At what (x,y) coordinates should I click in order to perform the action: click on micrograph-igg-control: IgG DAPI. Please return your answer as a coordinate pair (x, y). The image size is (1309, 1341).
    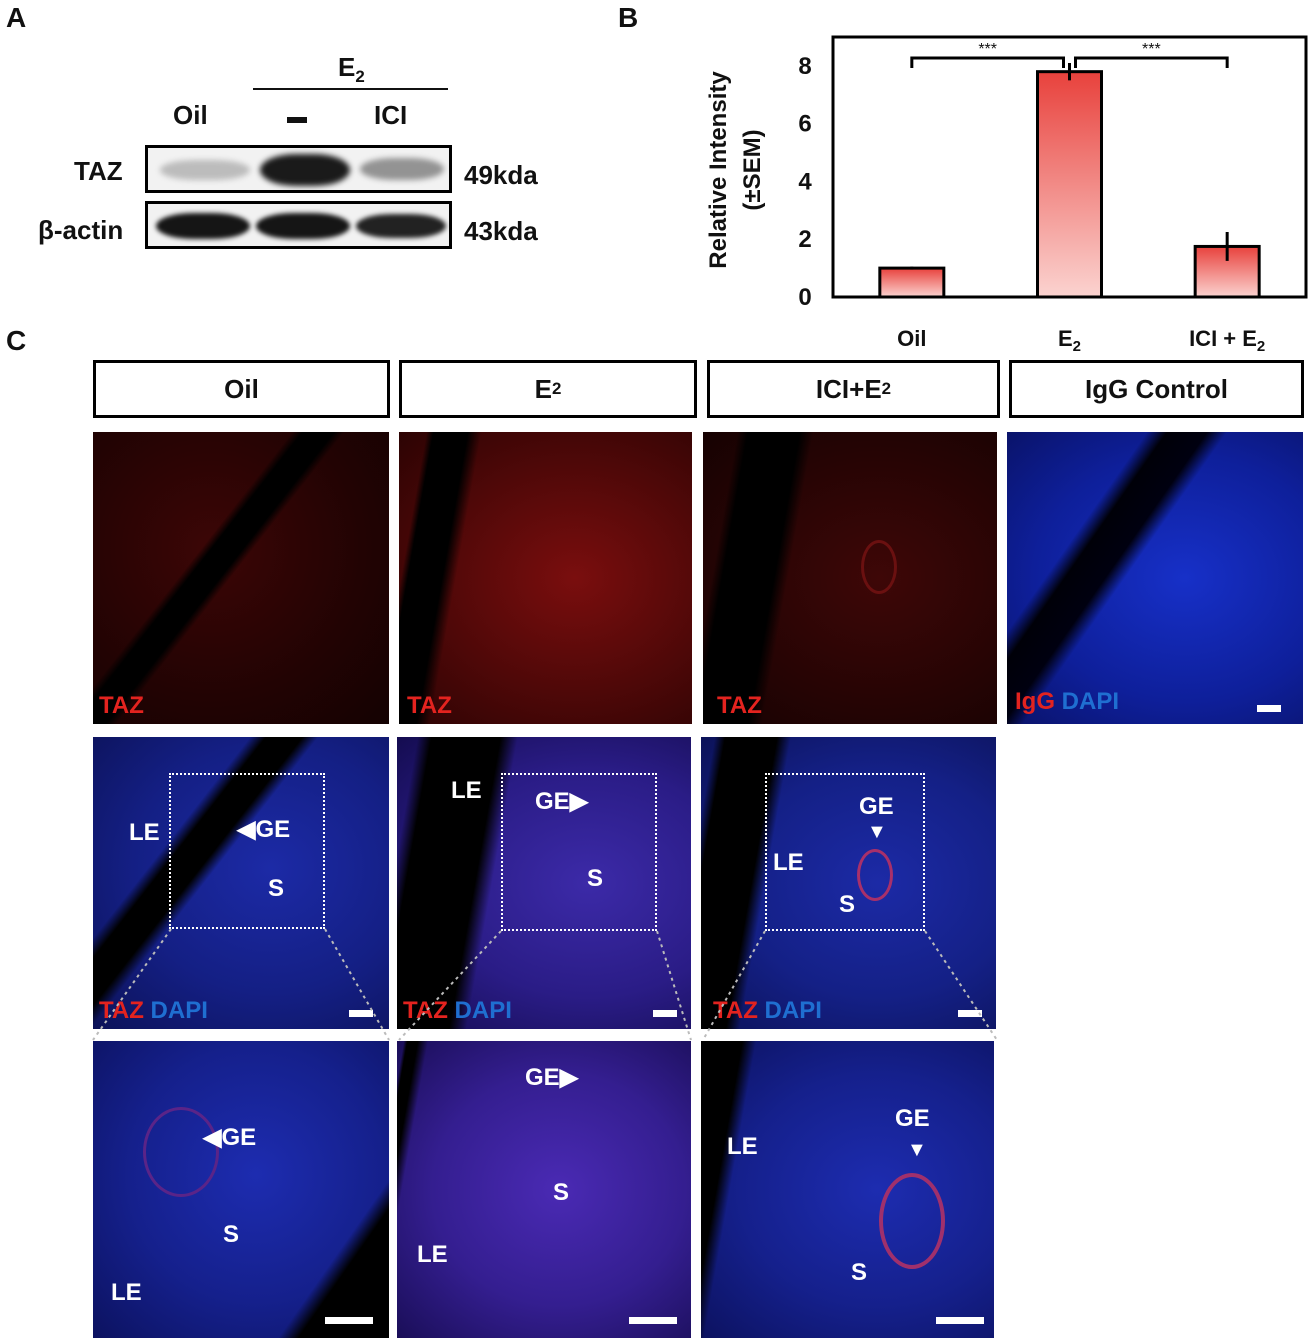
    Looking at the image, I should click on (1155, 578).